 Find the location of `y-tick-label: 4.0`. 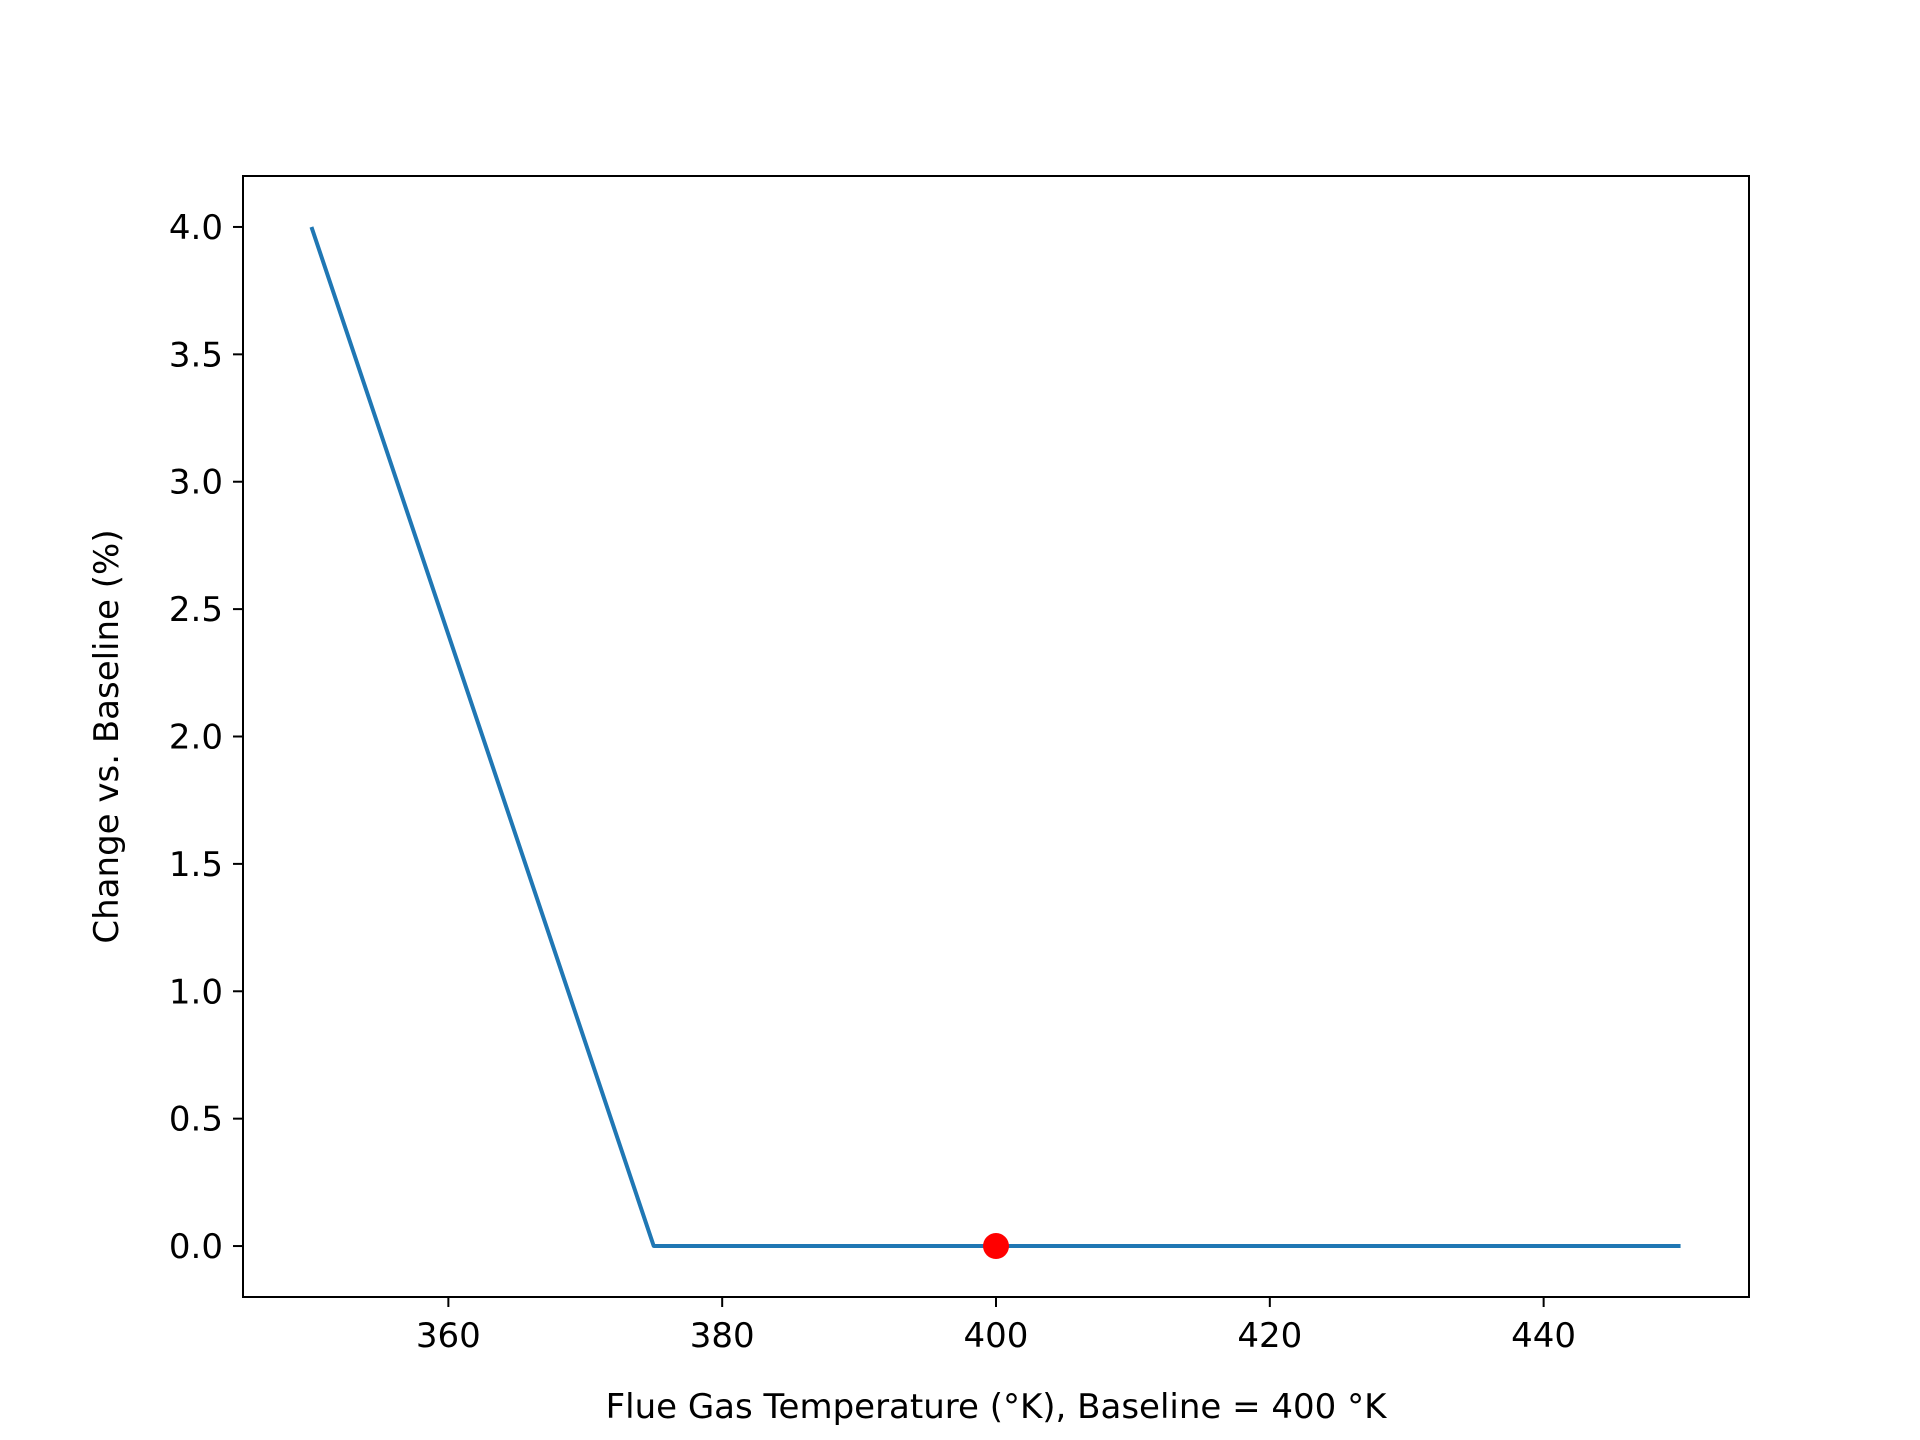

y-tick-label: 4.0 is located at coordinates (196, 228).